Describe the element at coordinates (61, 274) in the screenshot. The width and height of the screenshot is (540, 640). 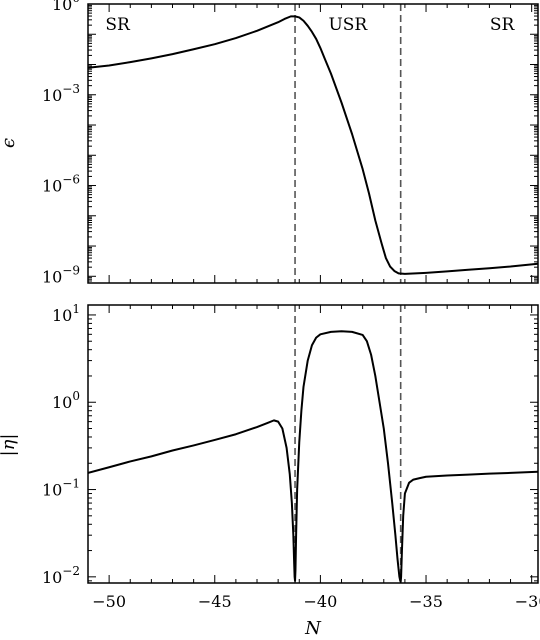
I see `y-tick-label: 10⁻⁹` at that location.